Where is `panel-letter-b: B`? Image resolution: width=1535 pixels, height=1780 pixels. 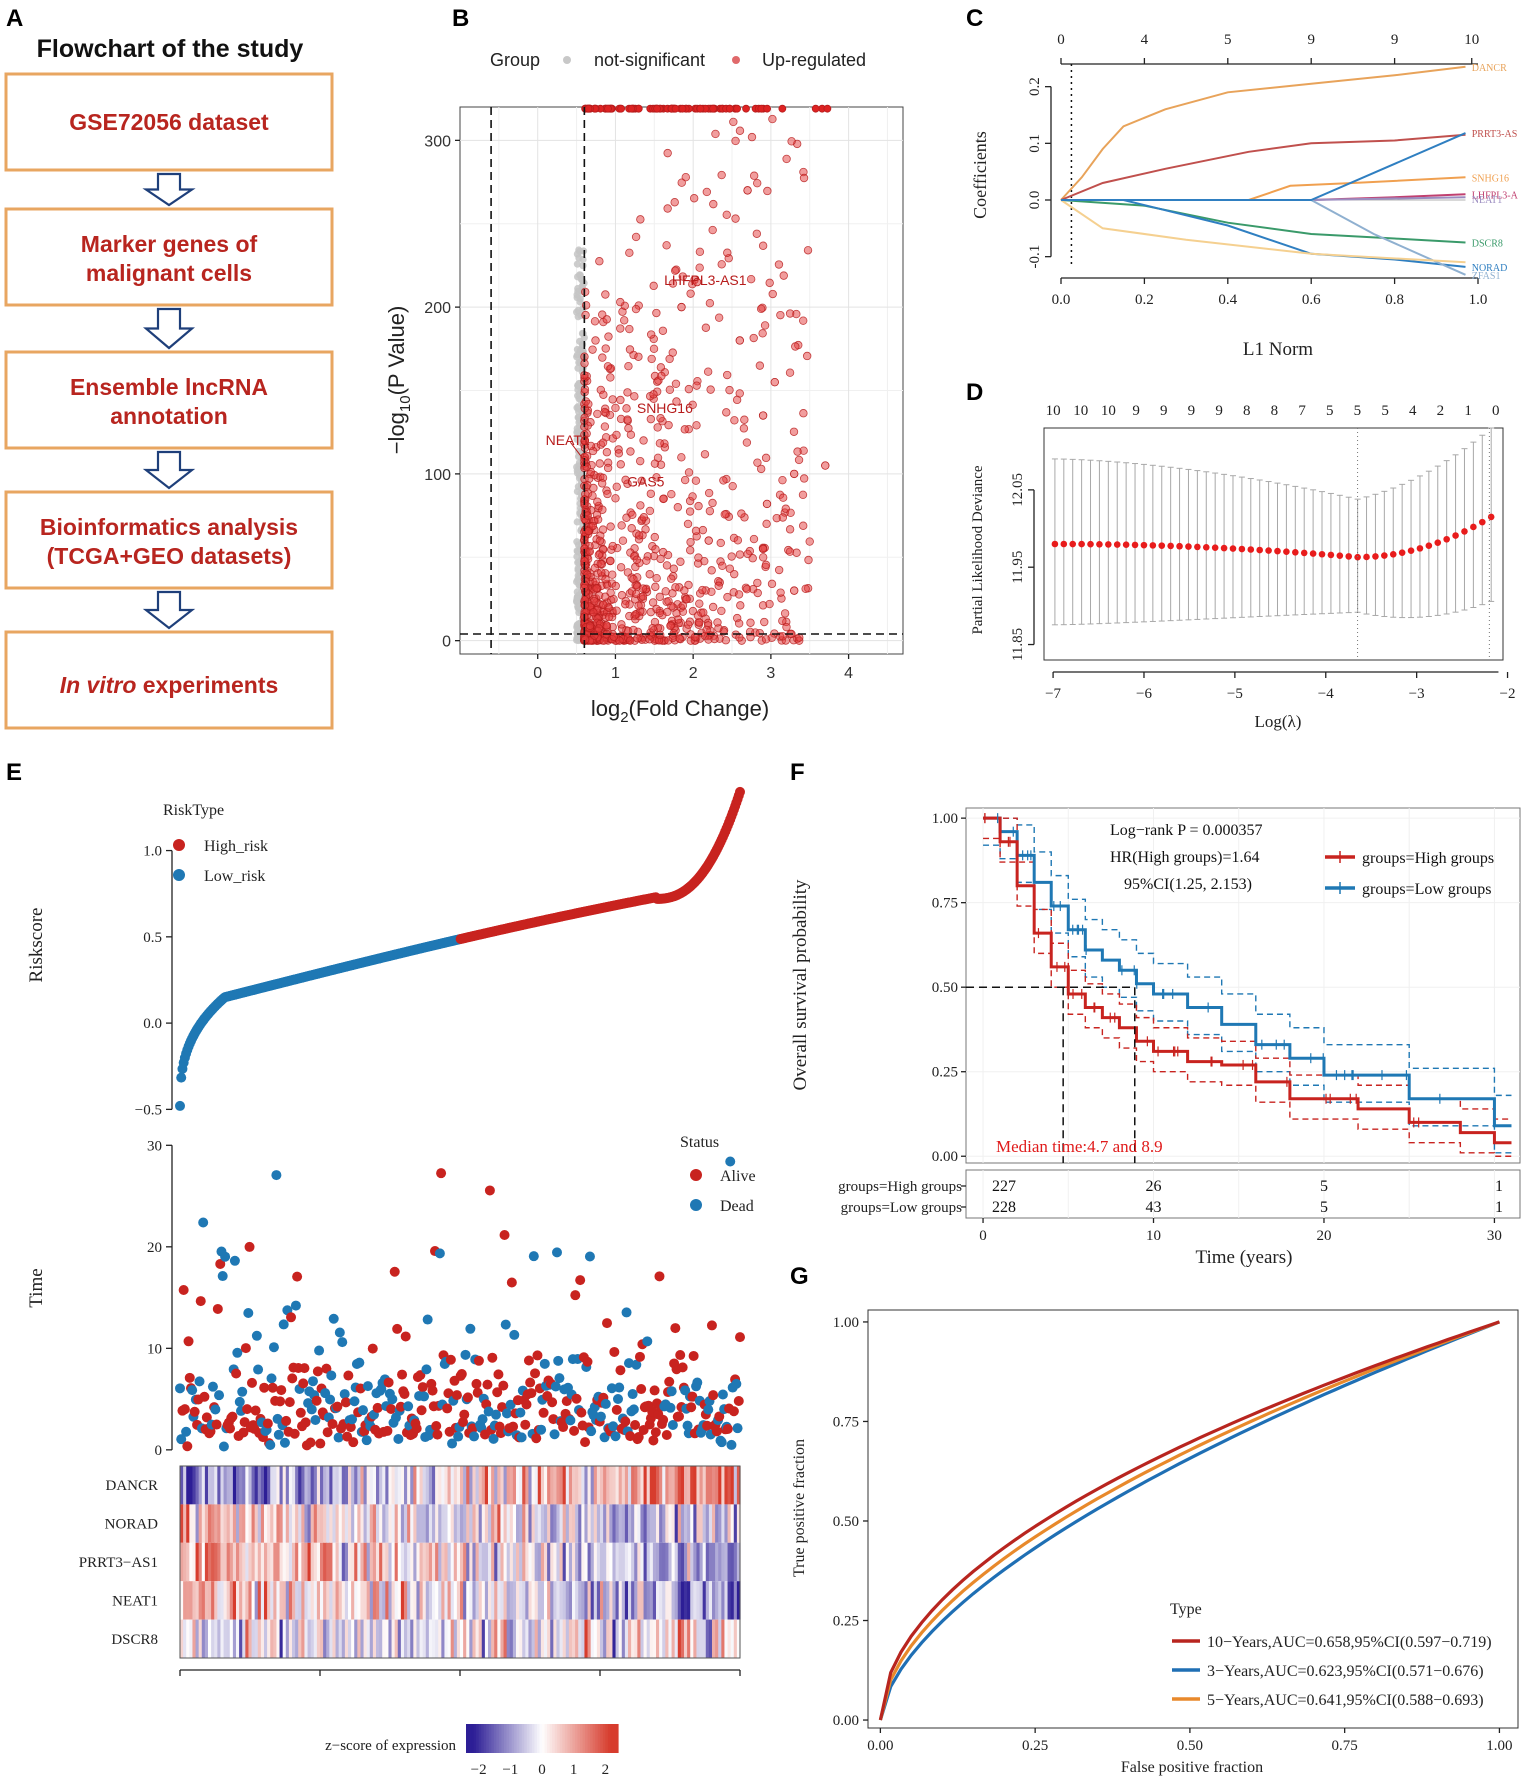
panel-letter-b: B is located at coordinates (460, 18).